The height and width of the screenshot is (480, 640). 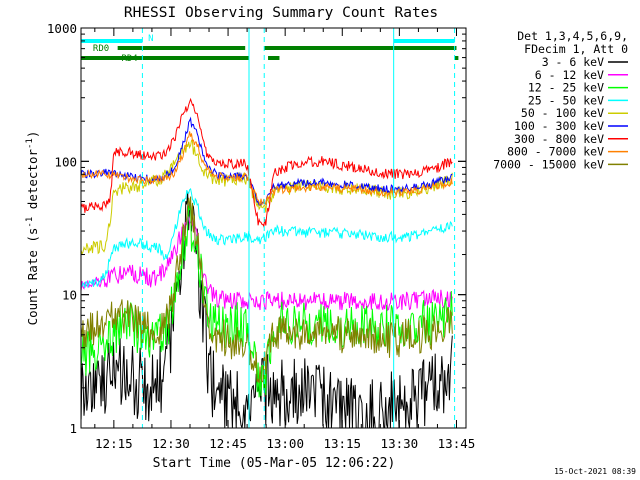 What do you see at coordinates (32, 135) in the screenshot?
I see `y-axis-label-end: )` at bounding box center [32, 135].